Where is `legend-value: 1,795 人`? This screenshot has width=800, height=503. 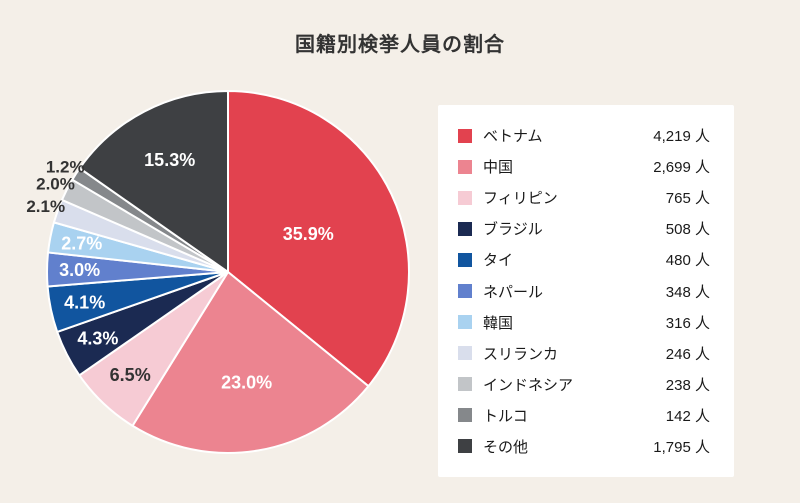
legend-value: 1,795 人 is located at coordinates (681, 447).